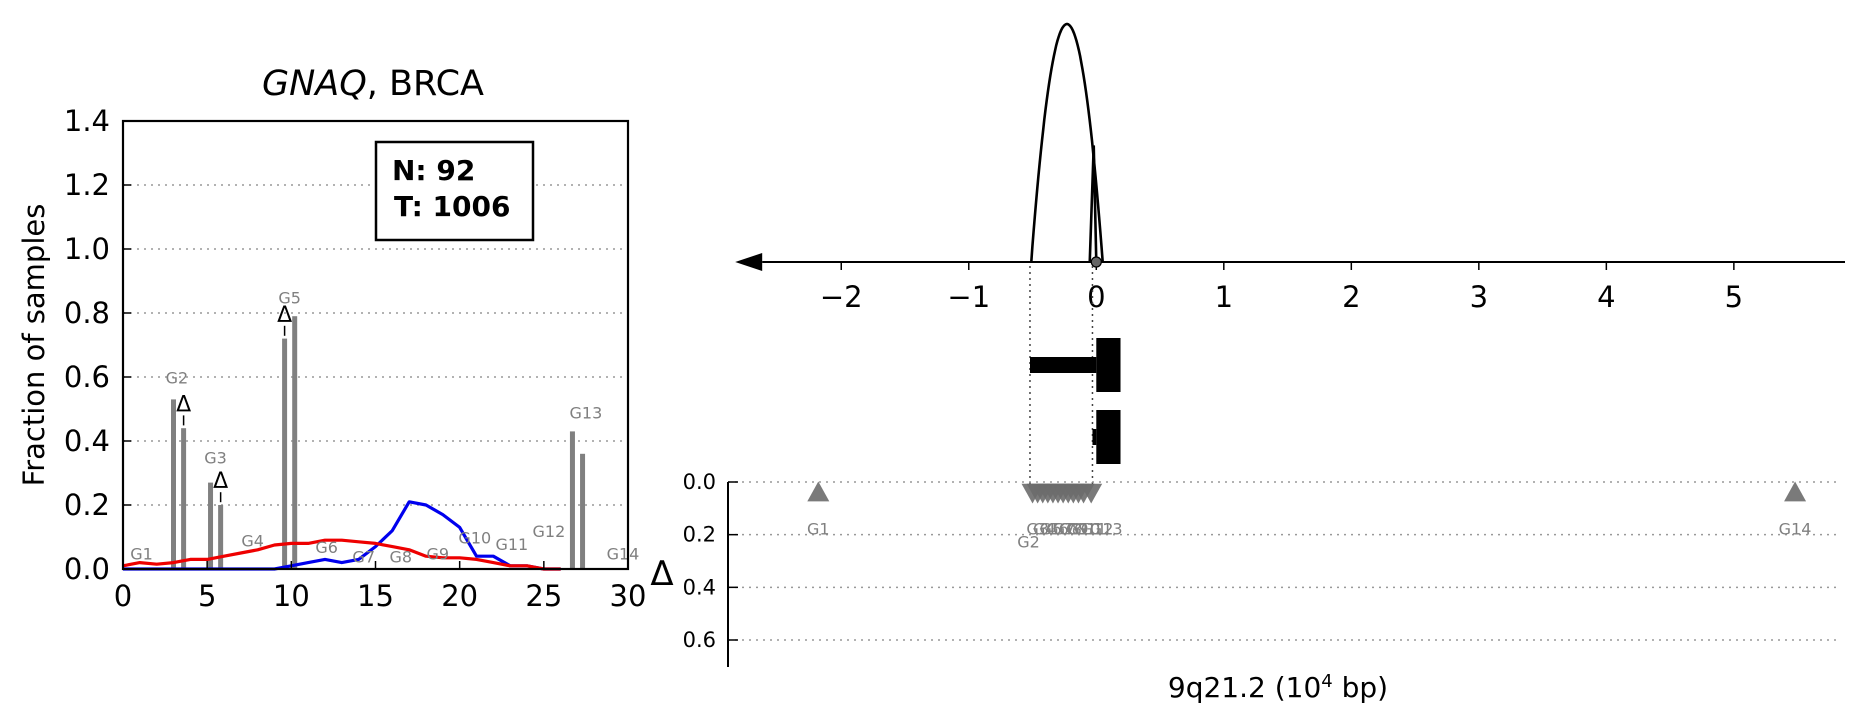  What do you see at coordinates (511, 544) in the screenshot?
I see `gene-label: G11` at bounding box center [511, 544].